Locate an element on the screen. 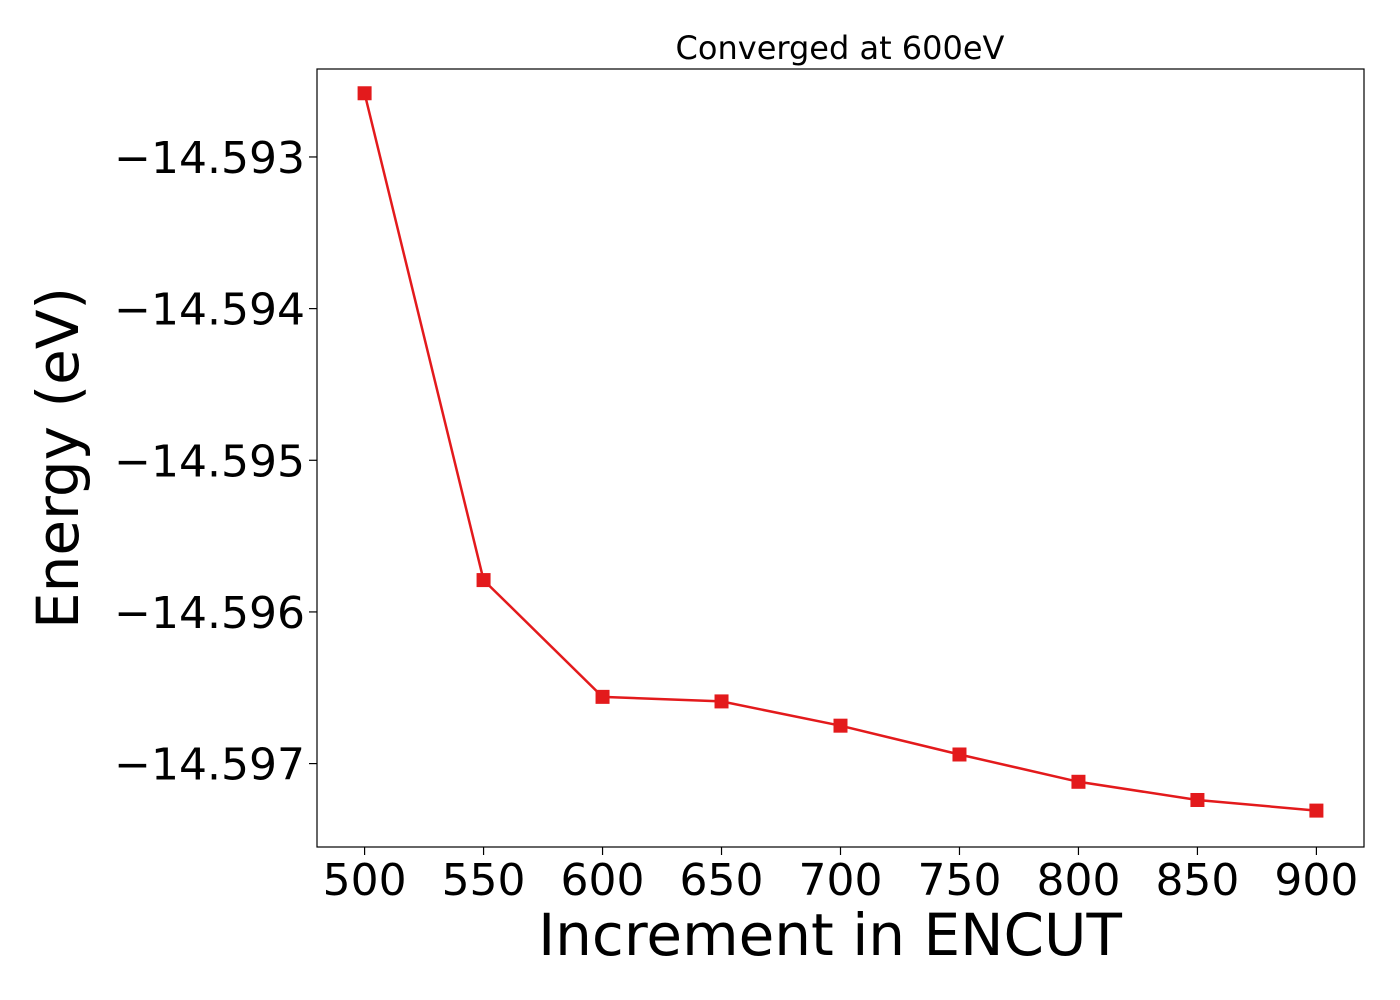  y-tick-label: −14.595 is located at coordinates (209, 461).